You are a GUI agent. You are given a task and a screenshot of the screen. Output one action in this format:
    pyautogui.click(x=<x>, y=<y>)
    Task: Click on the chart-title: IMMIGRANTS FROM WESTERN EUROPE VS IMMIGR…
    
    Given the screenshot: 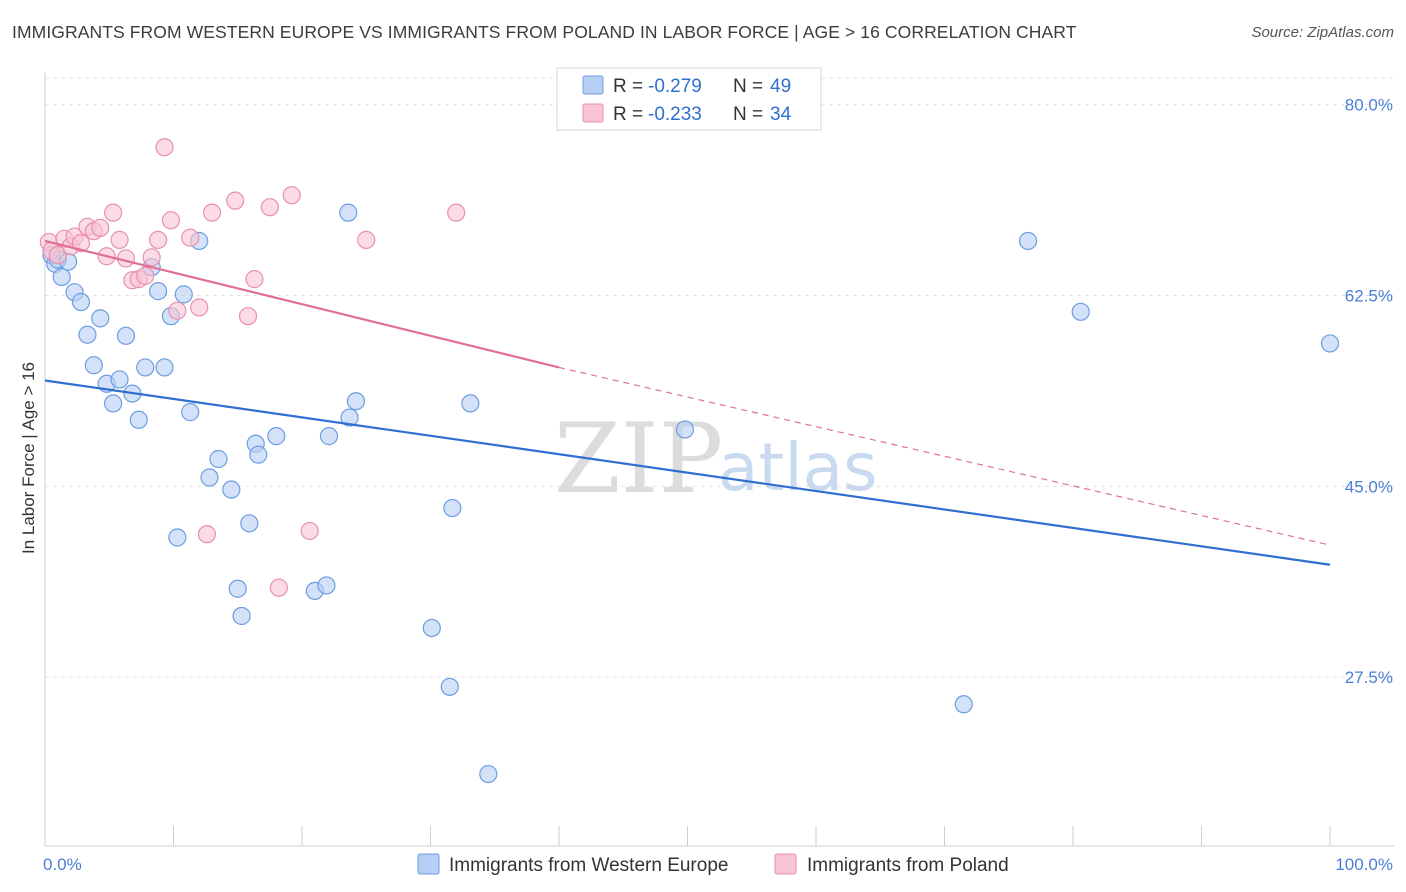 What is the action you would take?
    pyautogui.click(x=544, y=32)
    